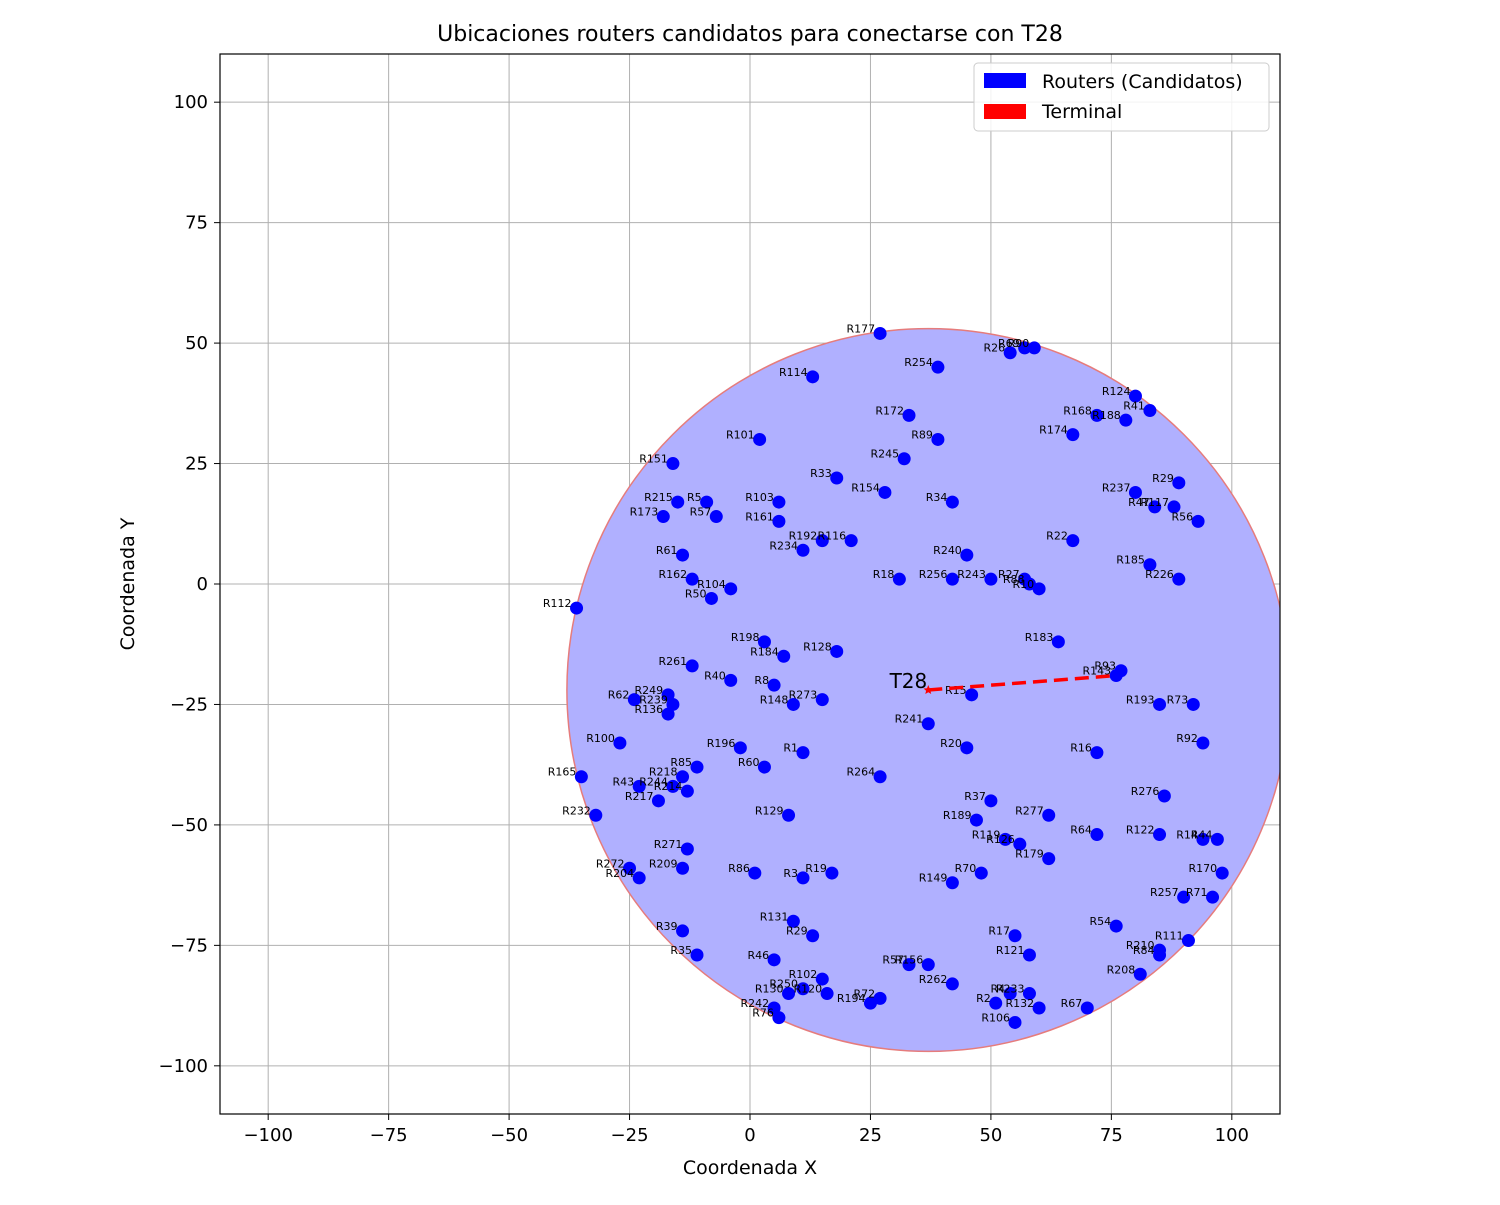 The image size is (1500, 1205). I want to click on router-label: R104, so click(711, 584).